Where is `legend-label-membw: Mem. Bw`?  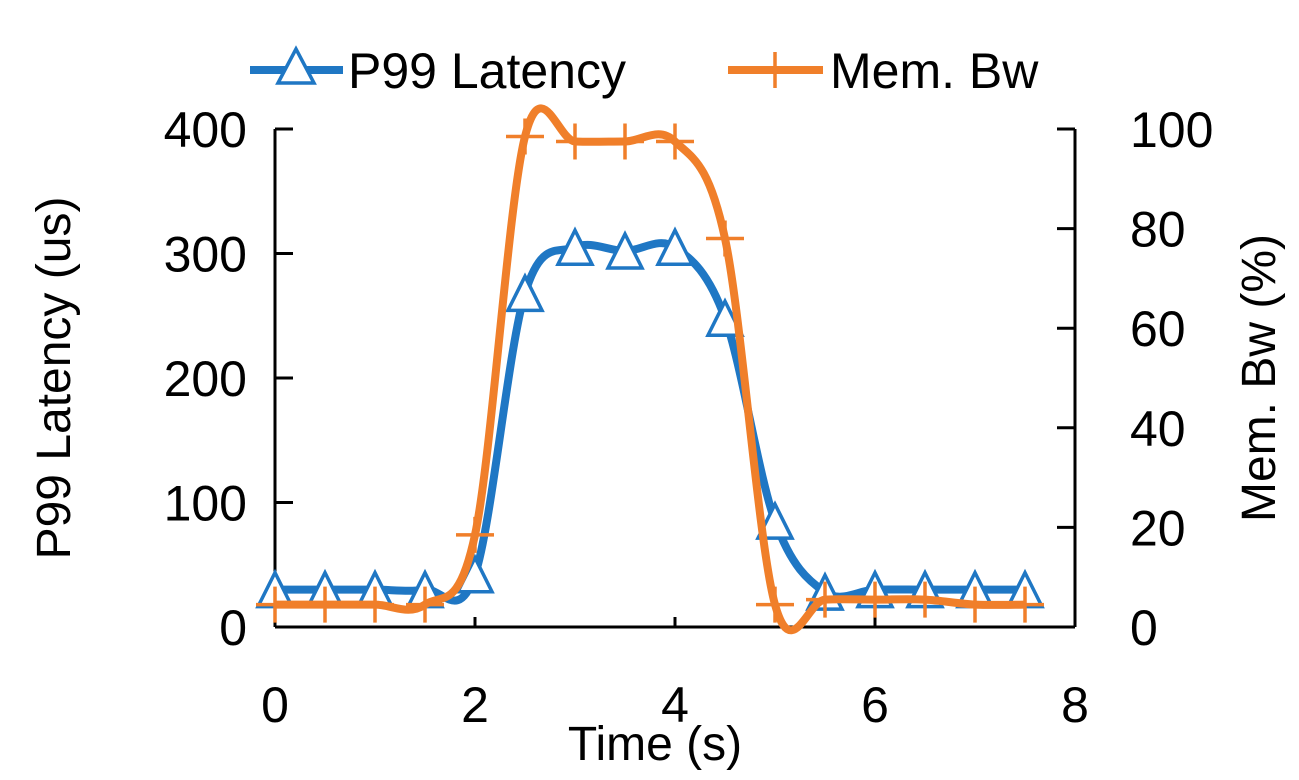 legend-label-membw: Mem. Bw is located at coordinates (934, 71).